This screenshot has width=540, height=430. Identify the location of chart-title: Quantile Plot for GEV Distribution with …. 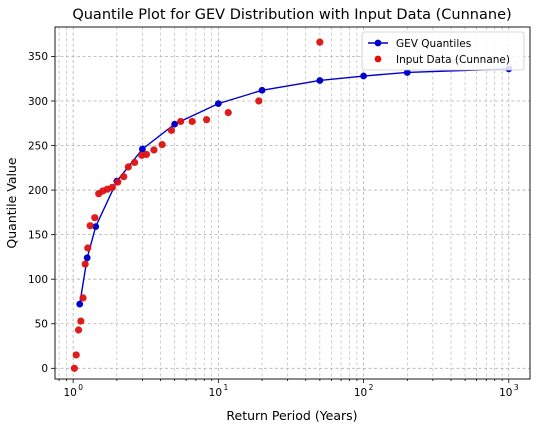
(291, 15).